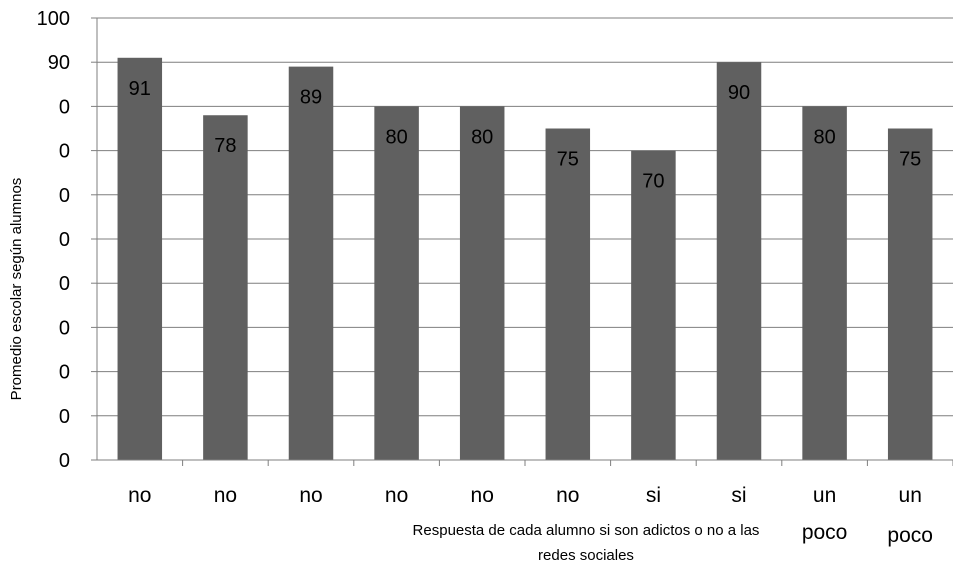 The width and height of the screenshot is (953, 566). What do you see at coordinates (53, 240) in the screenshot?
I see `y-tick-labels: 0 0 0 0 0 0 0 0 0 90 100` at bounding box center [53, 240].